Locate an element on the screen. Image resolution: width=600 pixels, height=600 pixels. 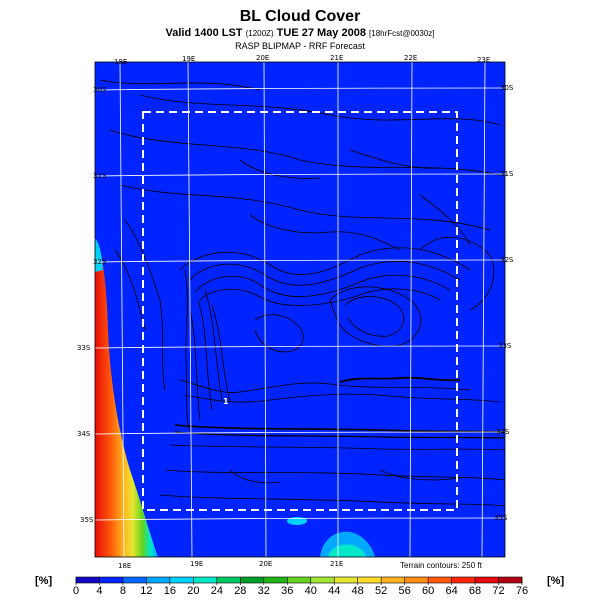
lon-label: 22E is located at coordinates (410, 58).